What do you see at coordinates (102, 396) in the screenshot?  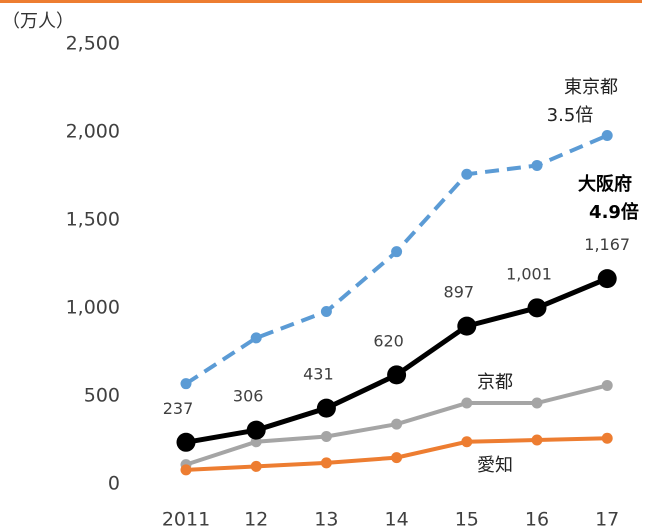 I see `y-tick-label: 500` at bounding box center [102, 396].